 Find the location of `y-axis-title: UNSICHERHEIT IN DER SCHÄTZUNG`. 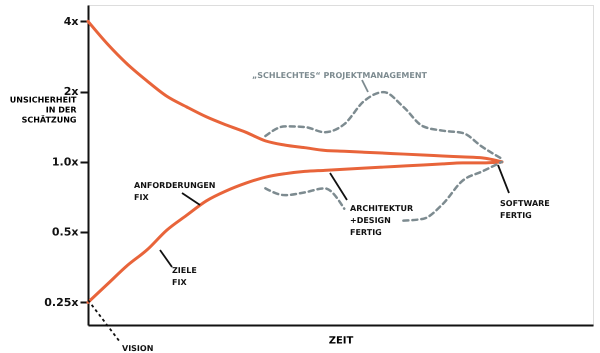

y-axis-title: UNSICHERHEIT IN DER SCHÄTZUNG is located at coordinates (44, 110).